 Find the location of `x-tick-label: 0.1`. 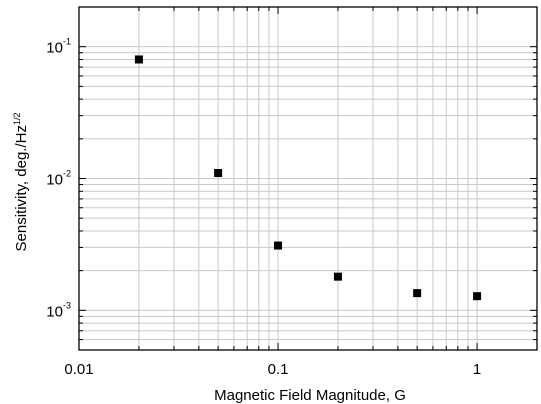

x-tick-label: 0.1 is located at coordinates (278, 369).